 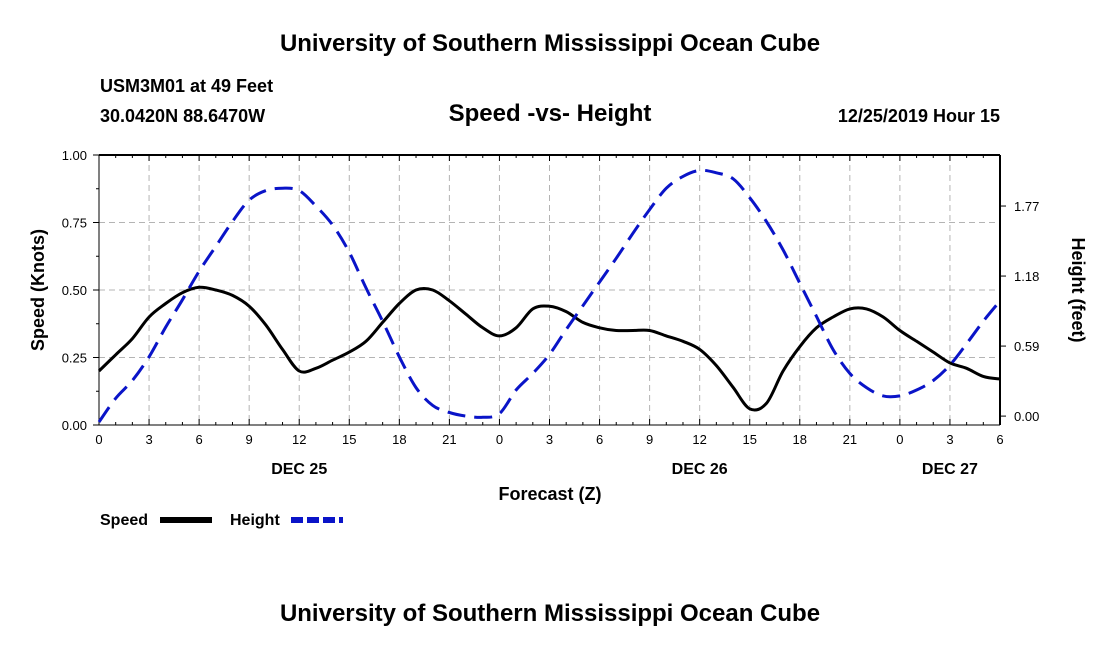 What do you see at coordinates (187, 86) in the screenshot?
I see `station-label: USM3M01 at 49 Feet` at bounding box center [187, 86].